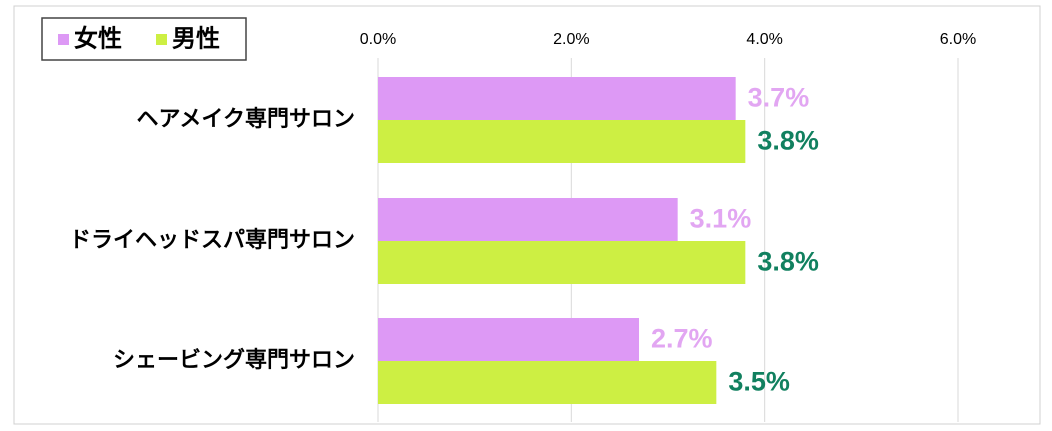 This screenshot has width=1052, height=431. I want to click on data-label: 3.5%, so click(759, 382).